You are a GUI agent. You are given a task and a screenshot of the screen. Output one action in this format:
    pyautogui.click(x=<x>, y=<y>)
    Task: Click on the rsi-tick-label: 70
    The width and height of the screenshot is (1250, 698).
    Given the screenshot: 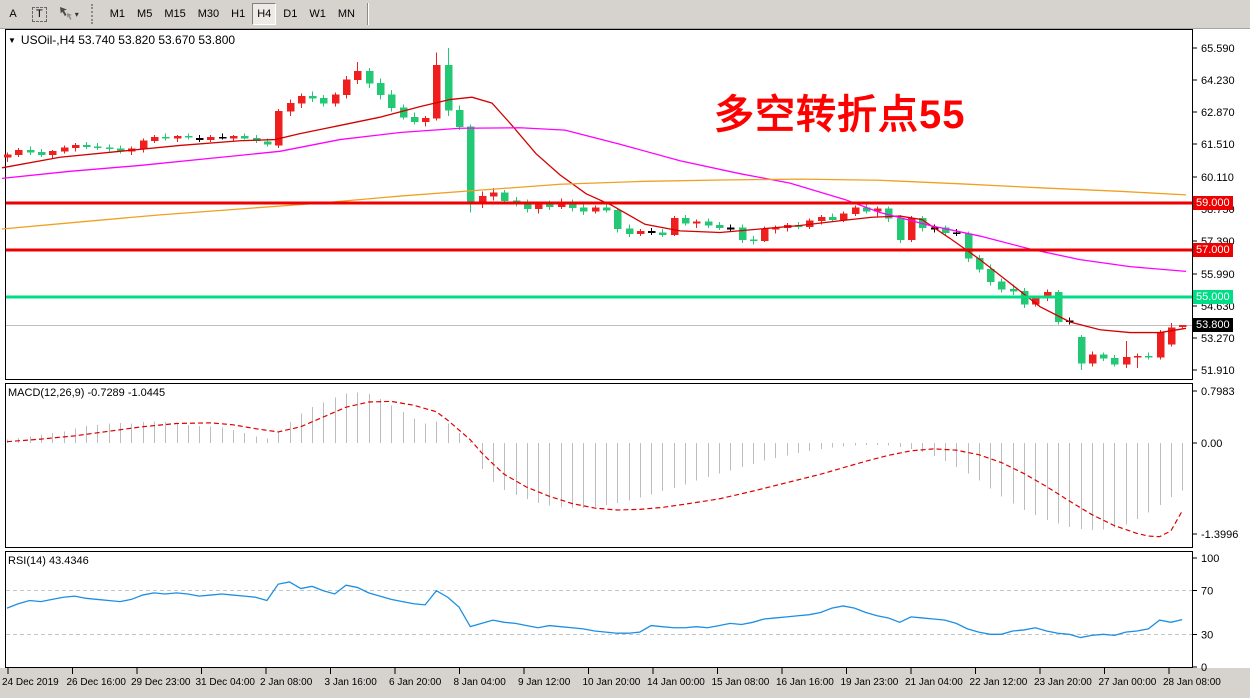 What is the action you would take?
    pyautogui.click(x=1207, y=592)
    